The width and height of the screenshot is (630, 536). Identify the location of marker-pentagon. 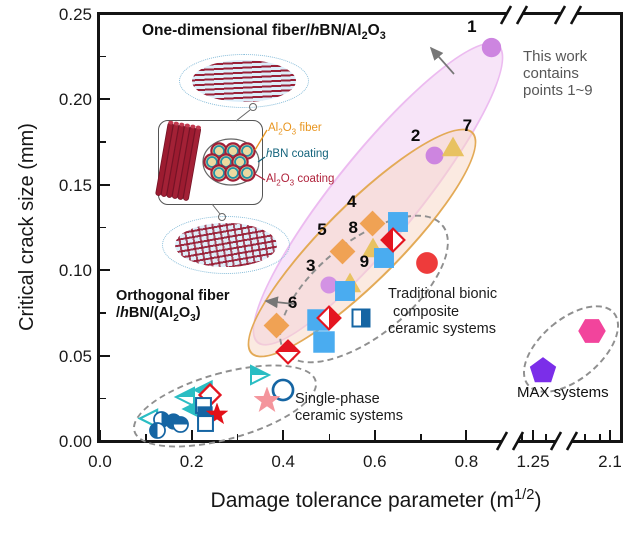
(543, 371).